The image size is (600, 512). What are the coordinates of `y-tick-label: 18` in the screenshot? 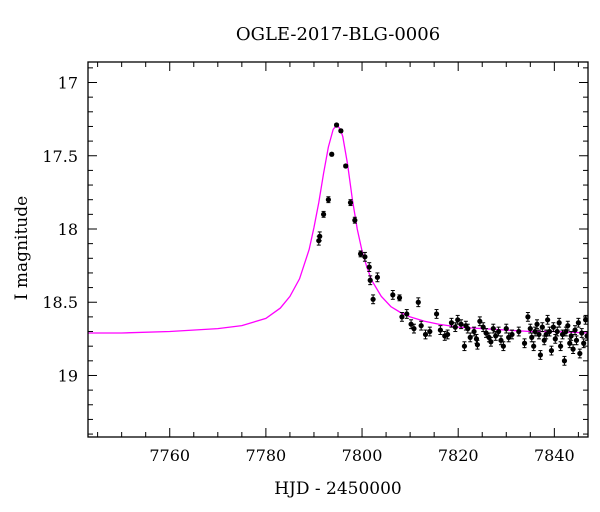 It's located at (68, 229).